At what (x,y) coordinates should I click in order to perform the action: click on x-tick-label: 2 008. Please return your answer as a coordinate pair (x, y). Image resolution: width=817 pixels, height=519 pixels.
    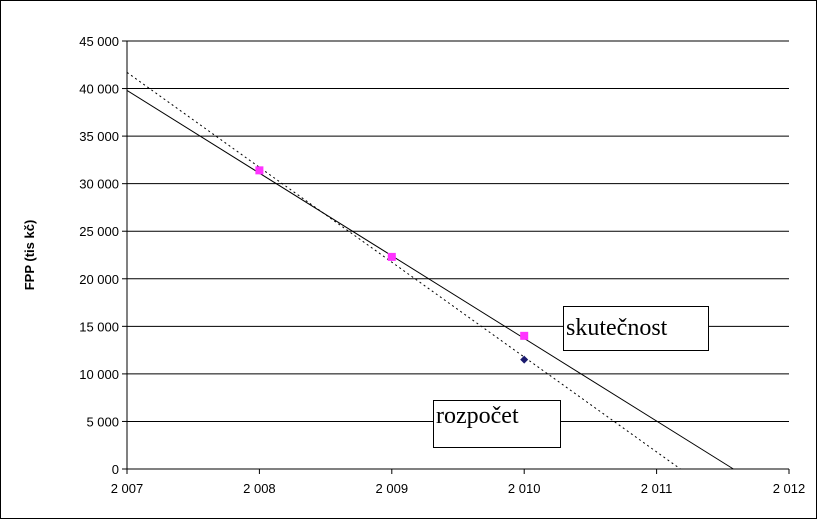
    Looking at the image, I should click on (259, 488).